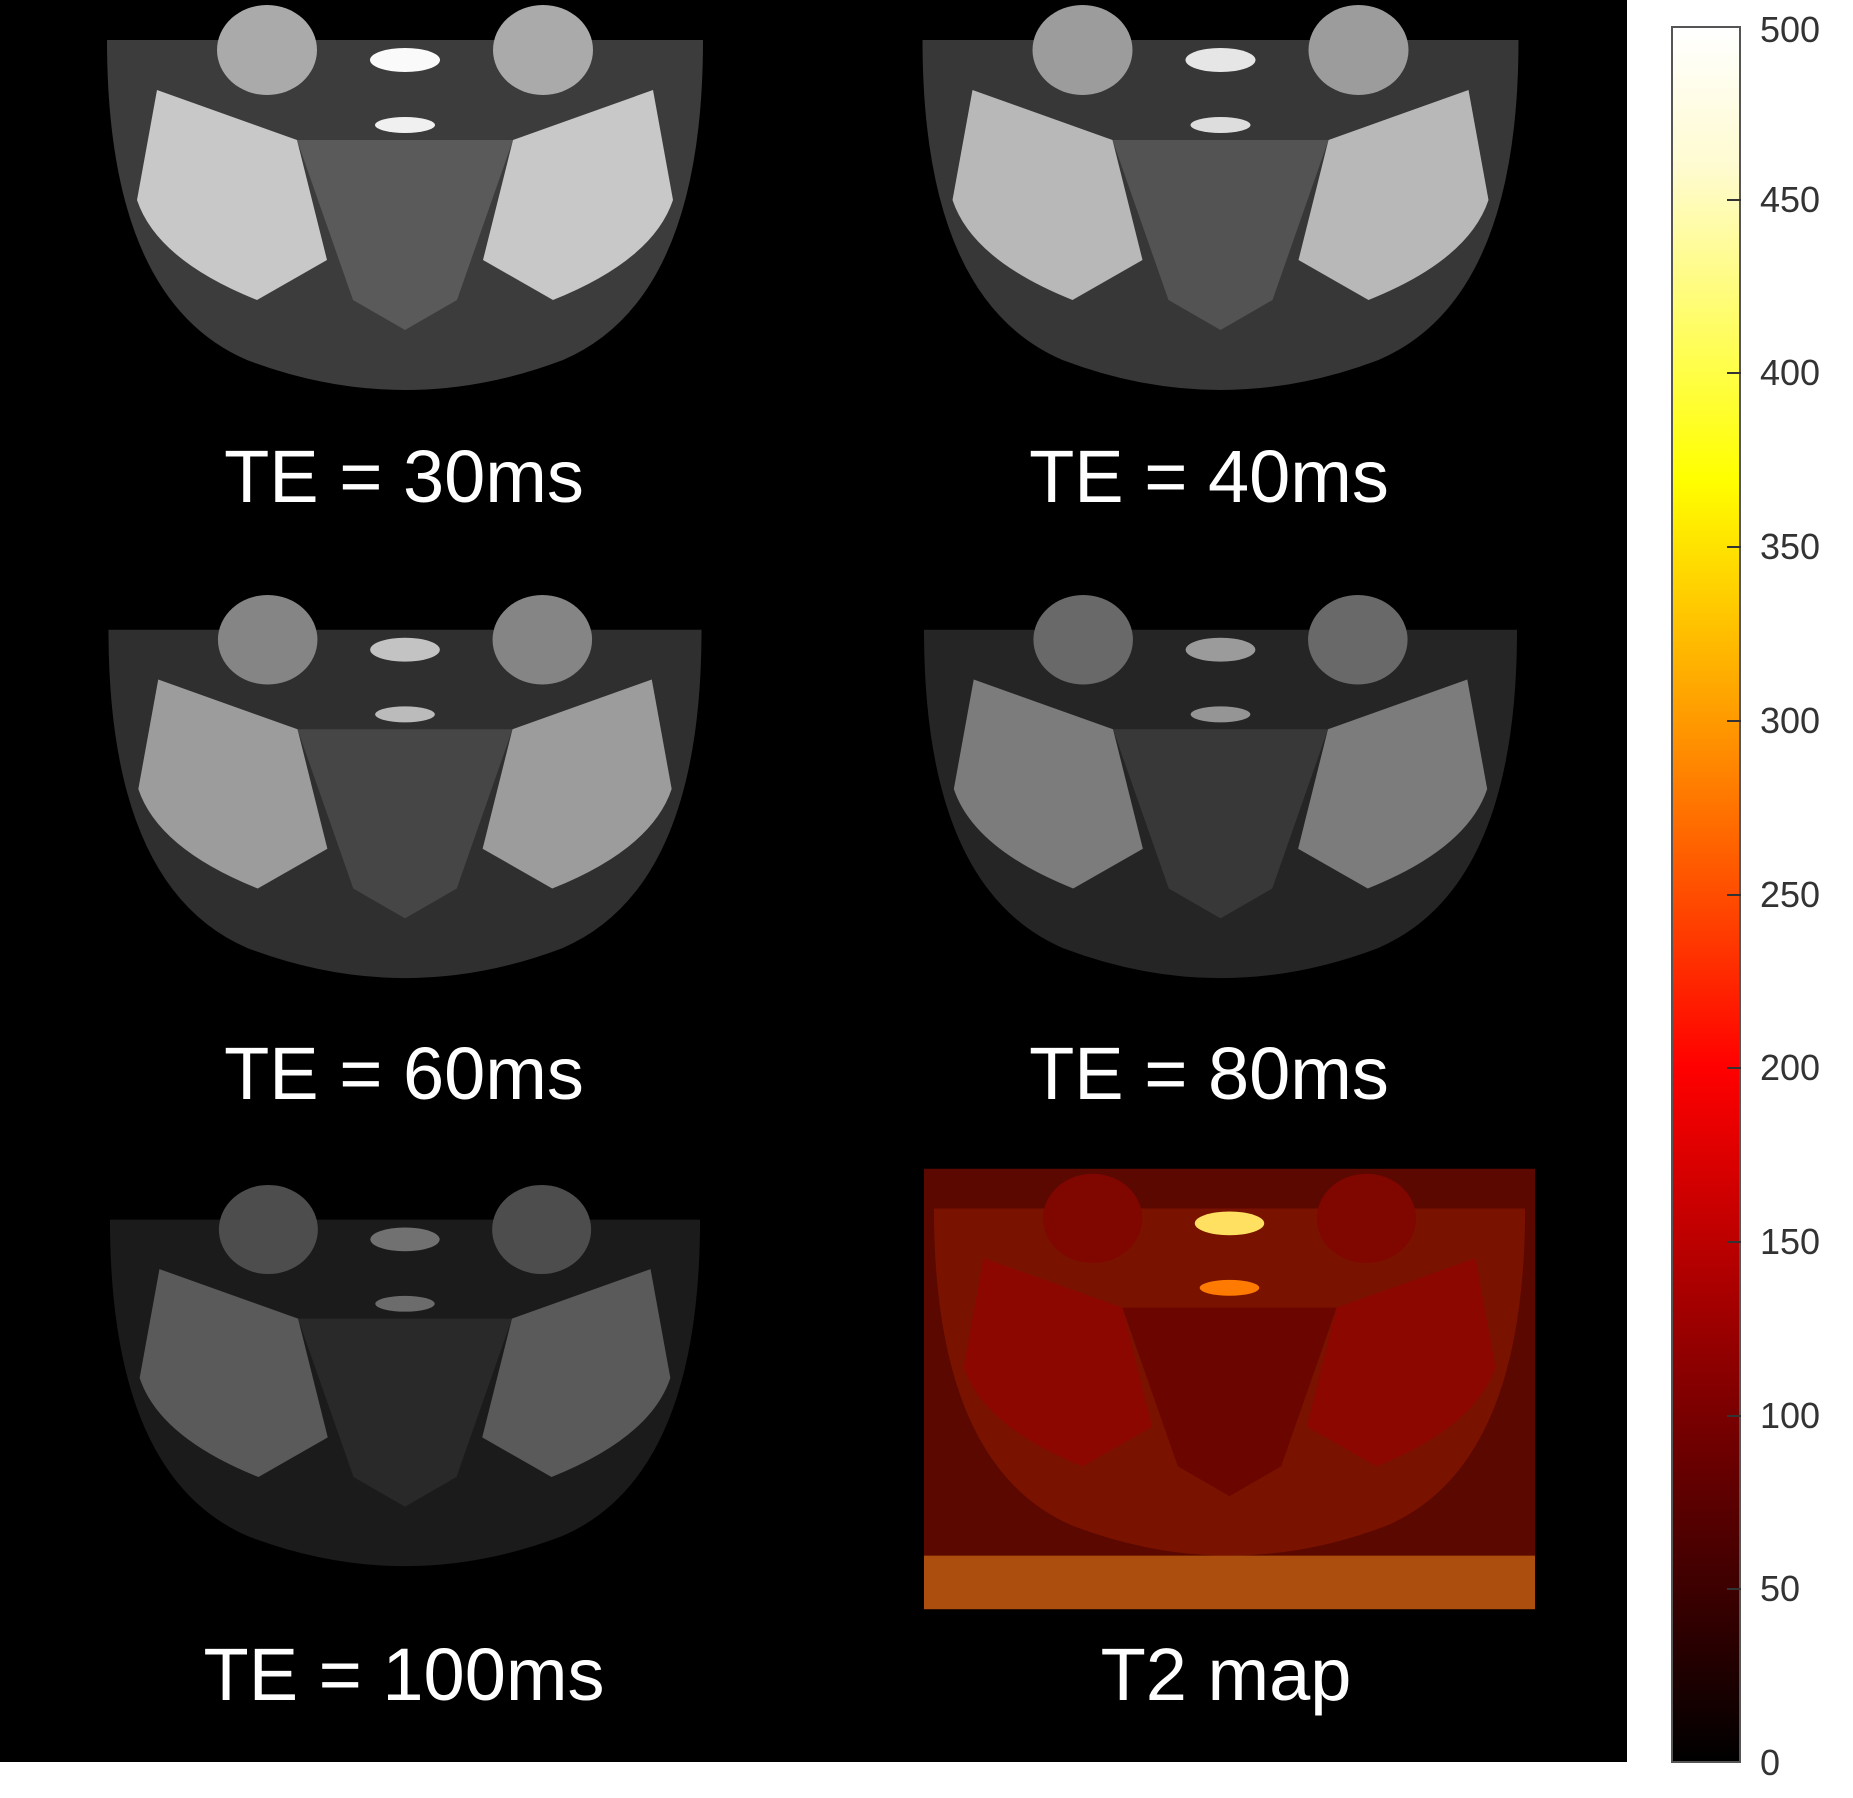 This screenshot has width=1853, height=1798. Describe the element at coordinates (404, 1073) in the screenshot. I see `panel-label-te60: TE = 60ms` at that location.